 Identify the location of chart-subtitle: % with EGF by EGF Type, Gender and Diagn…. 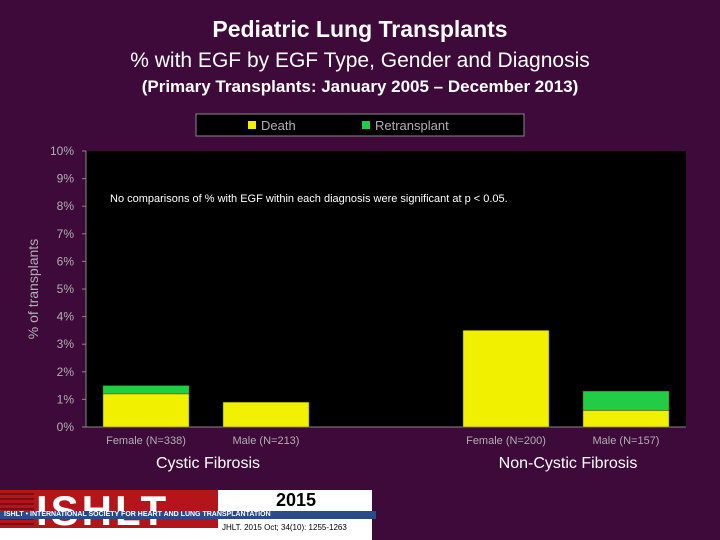
(360, 60).